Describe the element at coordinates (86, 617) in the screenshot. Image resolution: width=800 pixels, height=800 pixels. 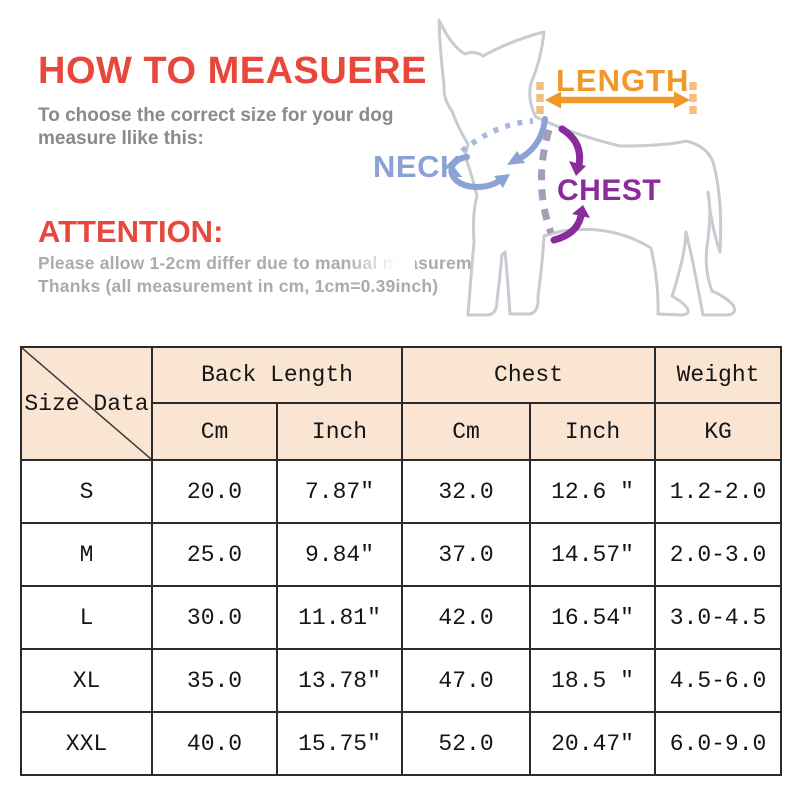
I see `size-cell: L` at that location.